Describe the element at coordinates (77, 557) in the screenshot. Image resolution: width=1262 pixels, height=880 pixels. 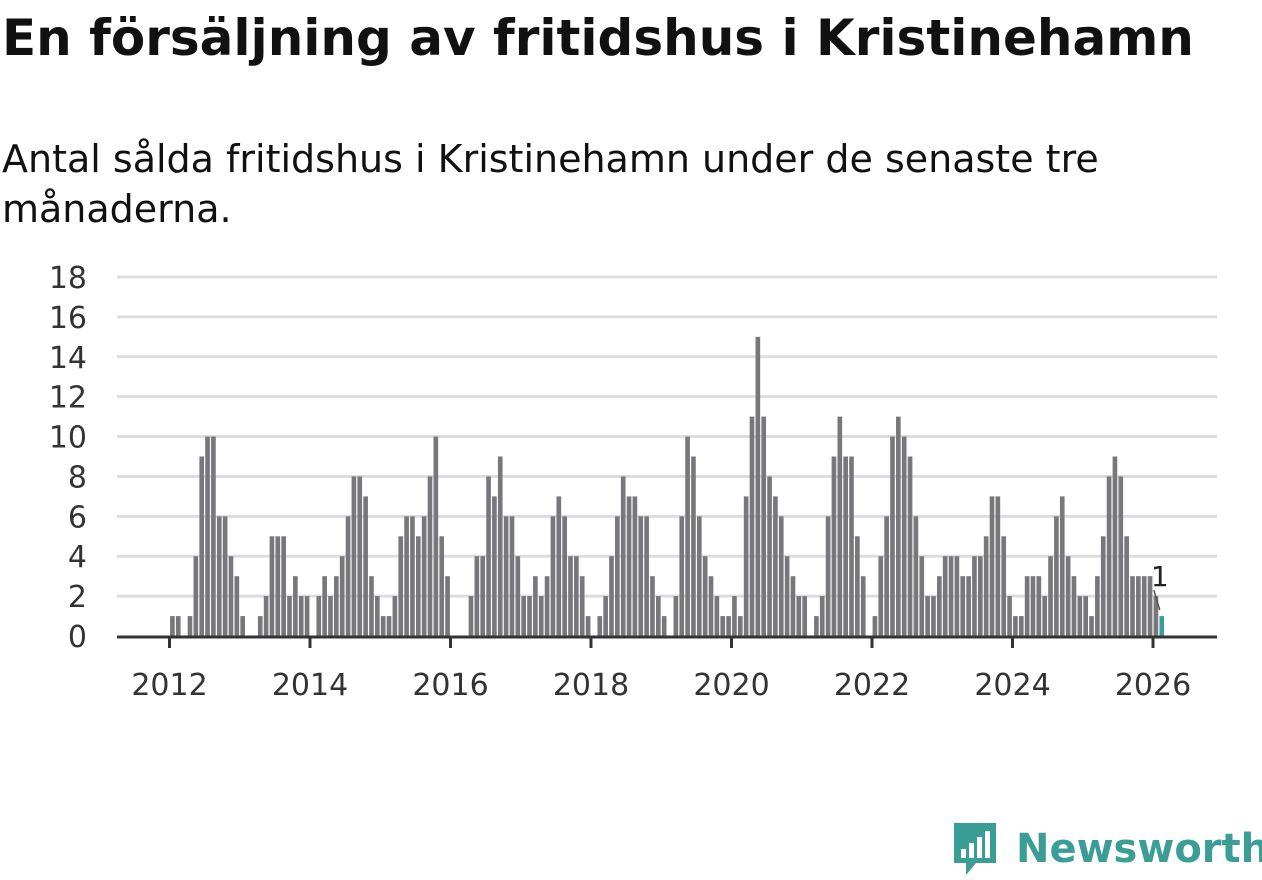
I see `y-tick-label: 4` at that location.